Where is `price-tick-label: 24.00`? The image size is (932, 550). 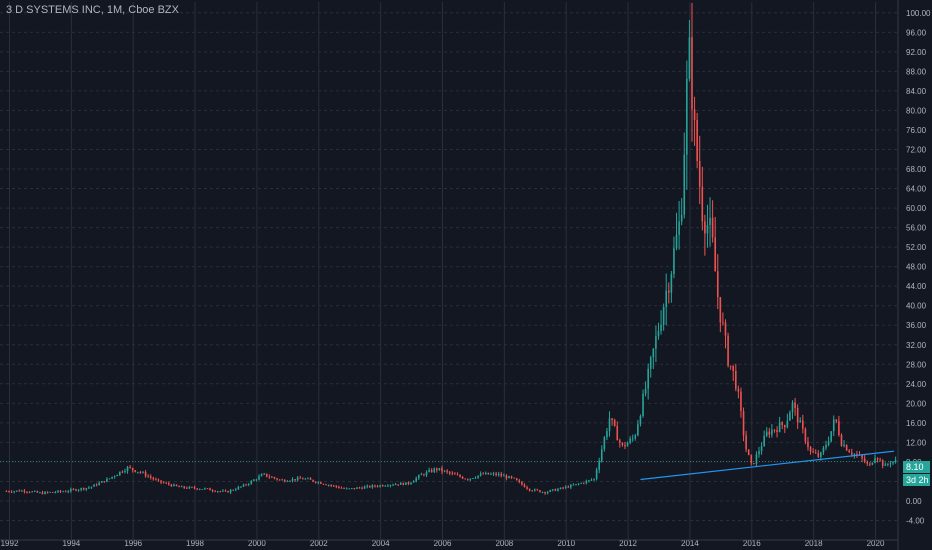
price-tick-label: 24.00 is located at coordinates (916, 384).